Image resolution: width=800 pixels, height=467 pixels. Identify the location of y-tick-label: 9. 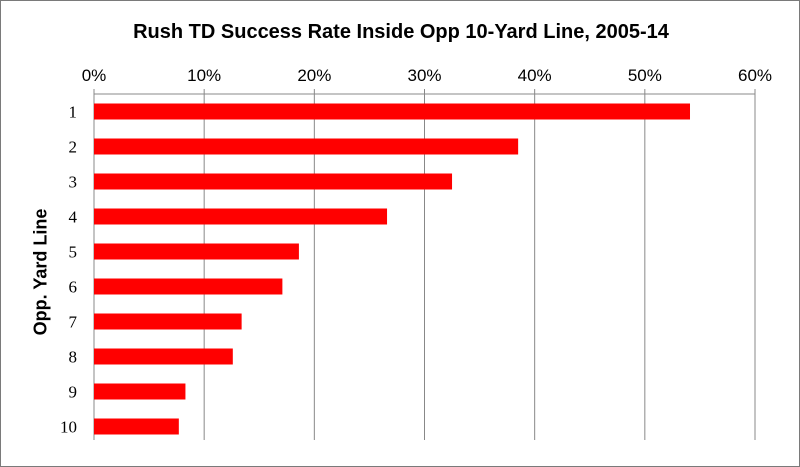
(73, 392).